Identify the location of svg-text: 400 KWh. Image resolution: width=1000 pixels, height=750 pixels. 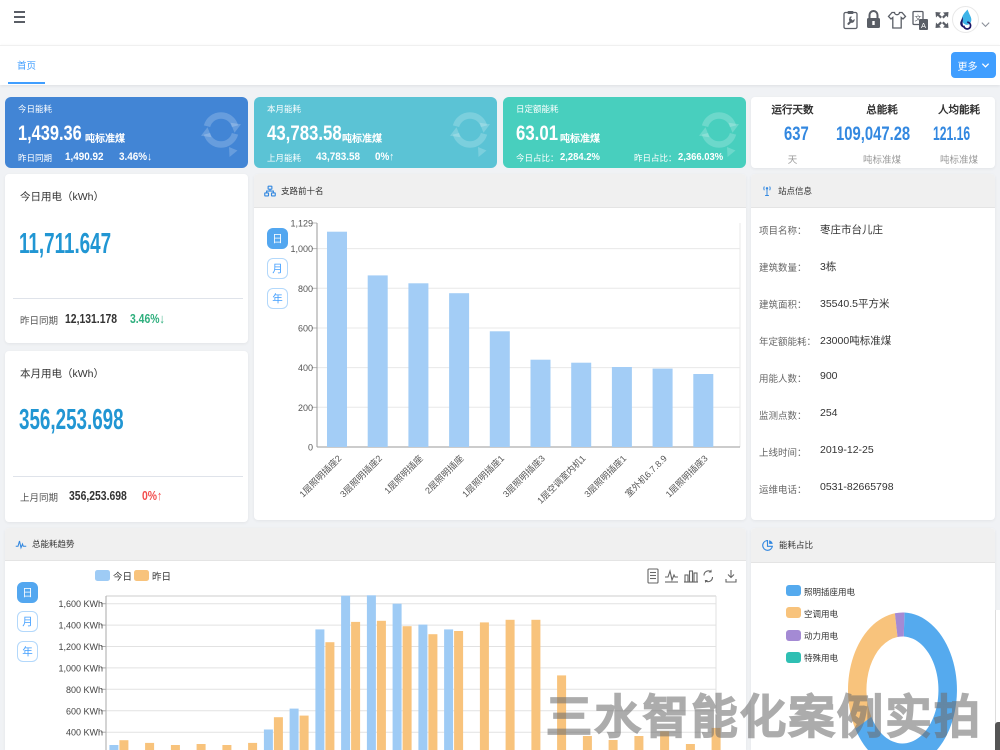
(84, 733).